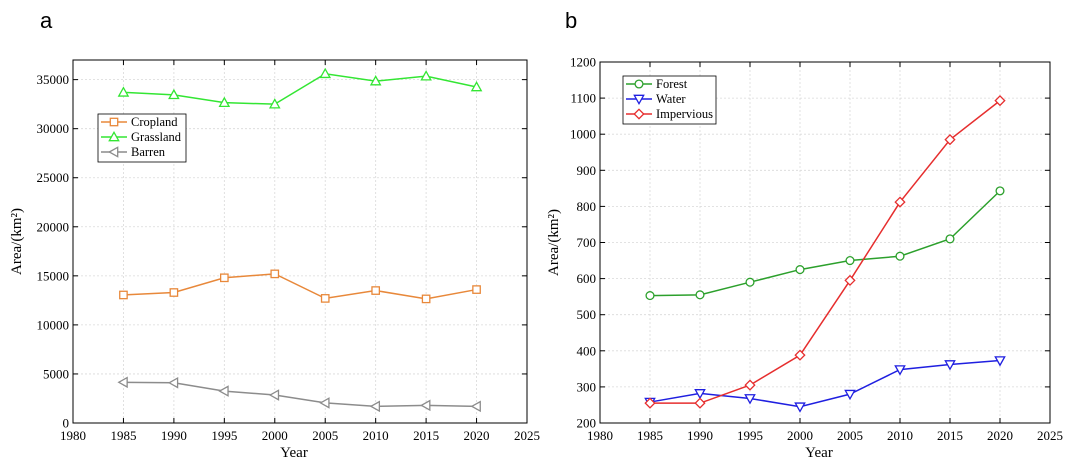 This screenshot has width=1067, height=460. Describe the element at coordinates (154, 122) in the screenshot. I see `legend-label-cropland: Cropland` at that location.